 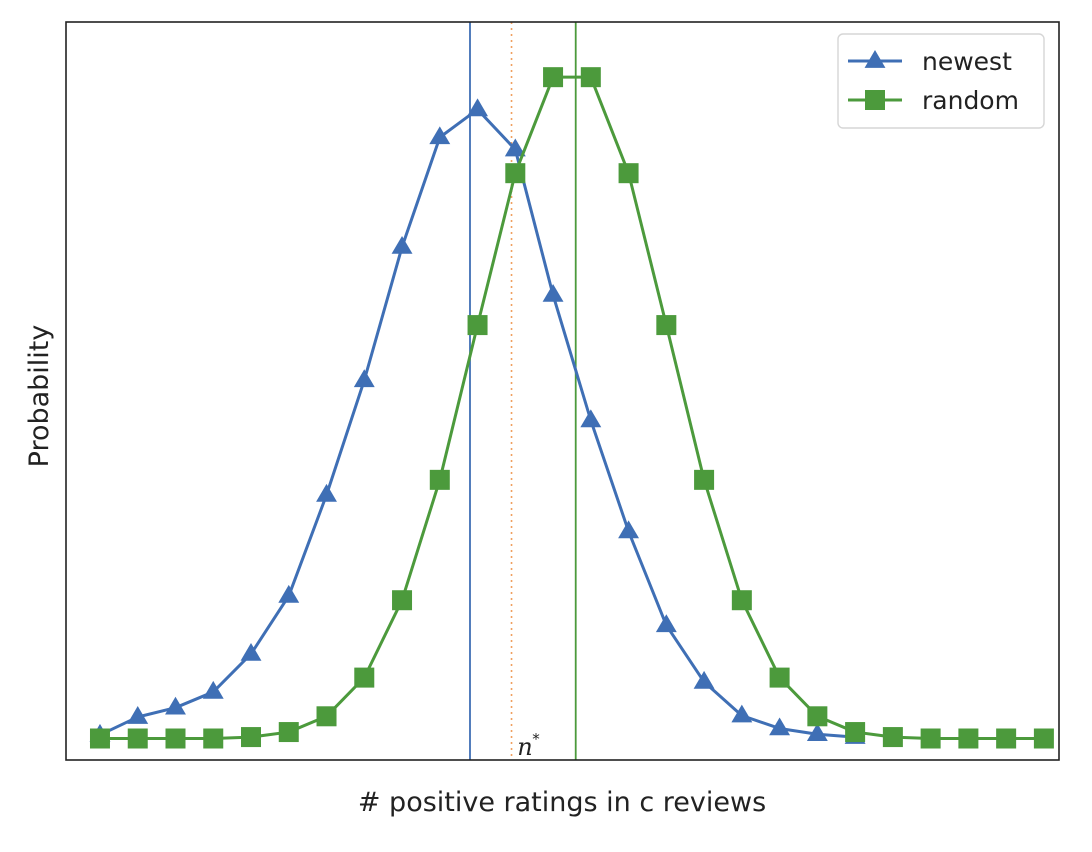 I want to click on legend-label: newest, so click(x=967, y=61).